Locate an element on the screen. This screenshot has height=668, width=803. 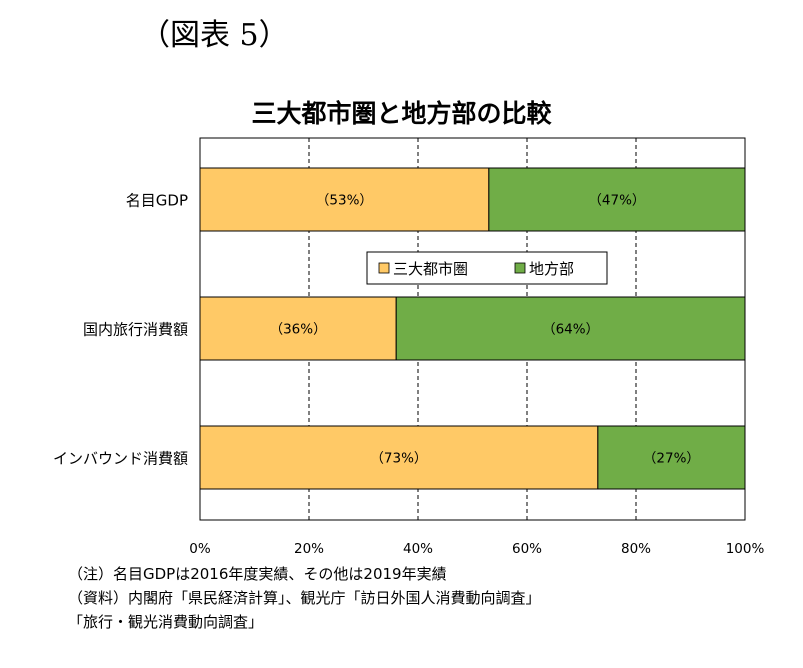
data-label: （47%） is located at coordinates (616, 201).